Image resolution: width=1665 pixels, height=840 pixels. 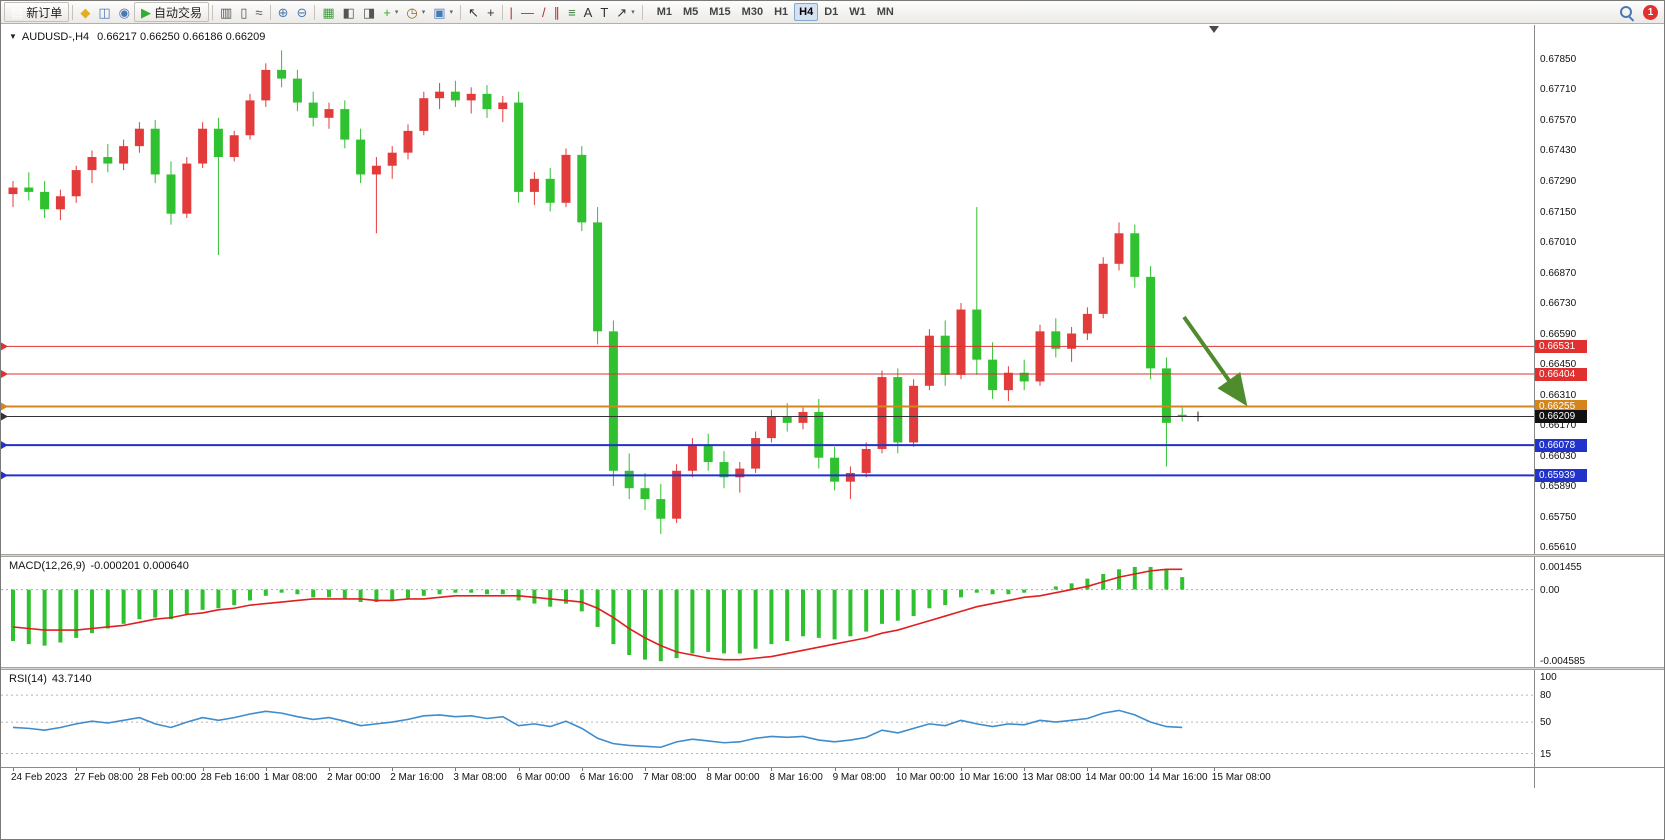 What do you see at coordinates (690, 12) in the screenshot?
I see `timeframe-m5-button: M5` at bounding box center [690, 12].